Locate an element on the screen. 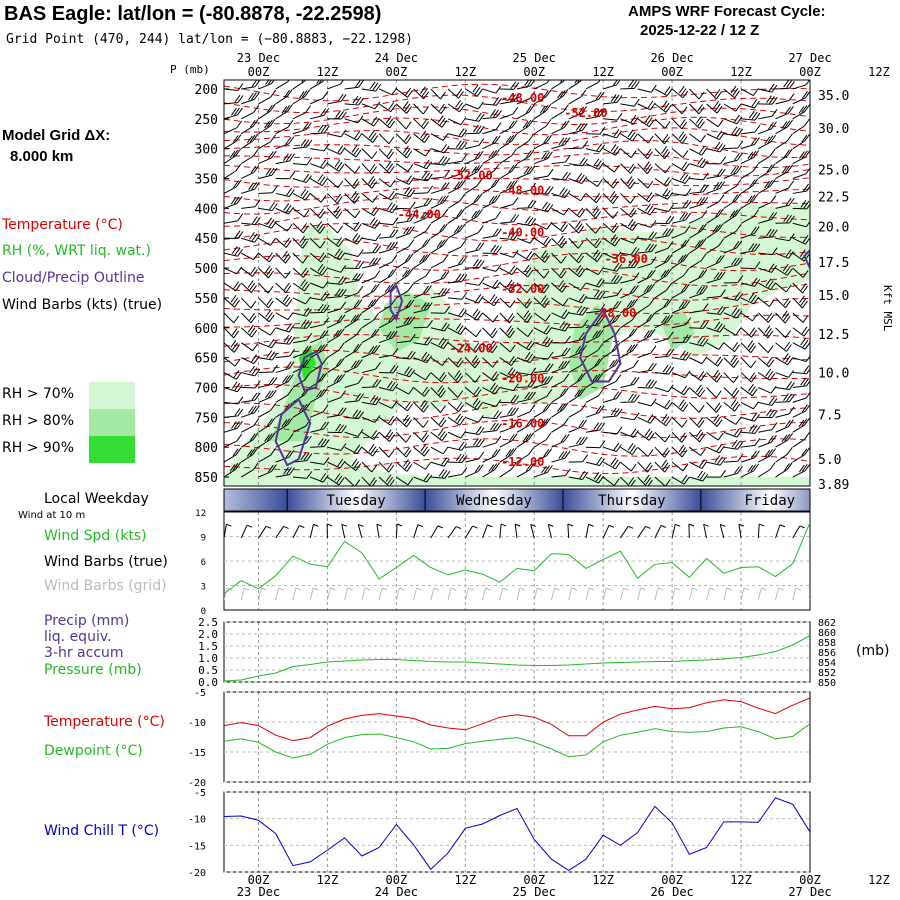 Image resolution: width=900 pixels, height=900 pixels. isotherm-label: -20.00 is located at coordinates (522, 379).